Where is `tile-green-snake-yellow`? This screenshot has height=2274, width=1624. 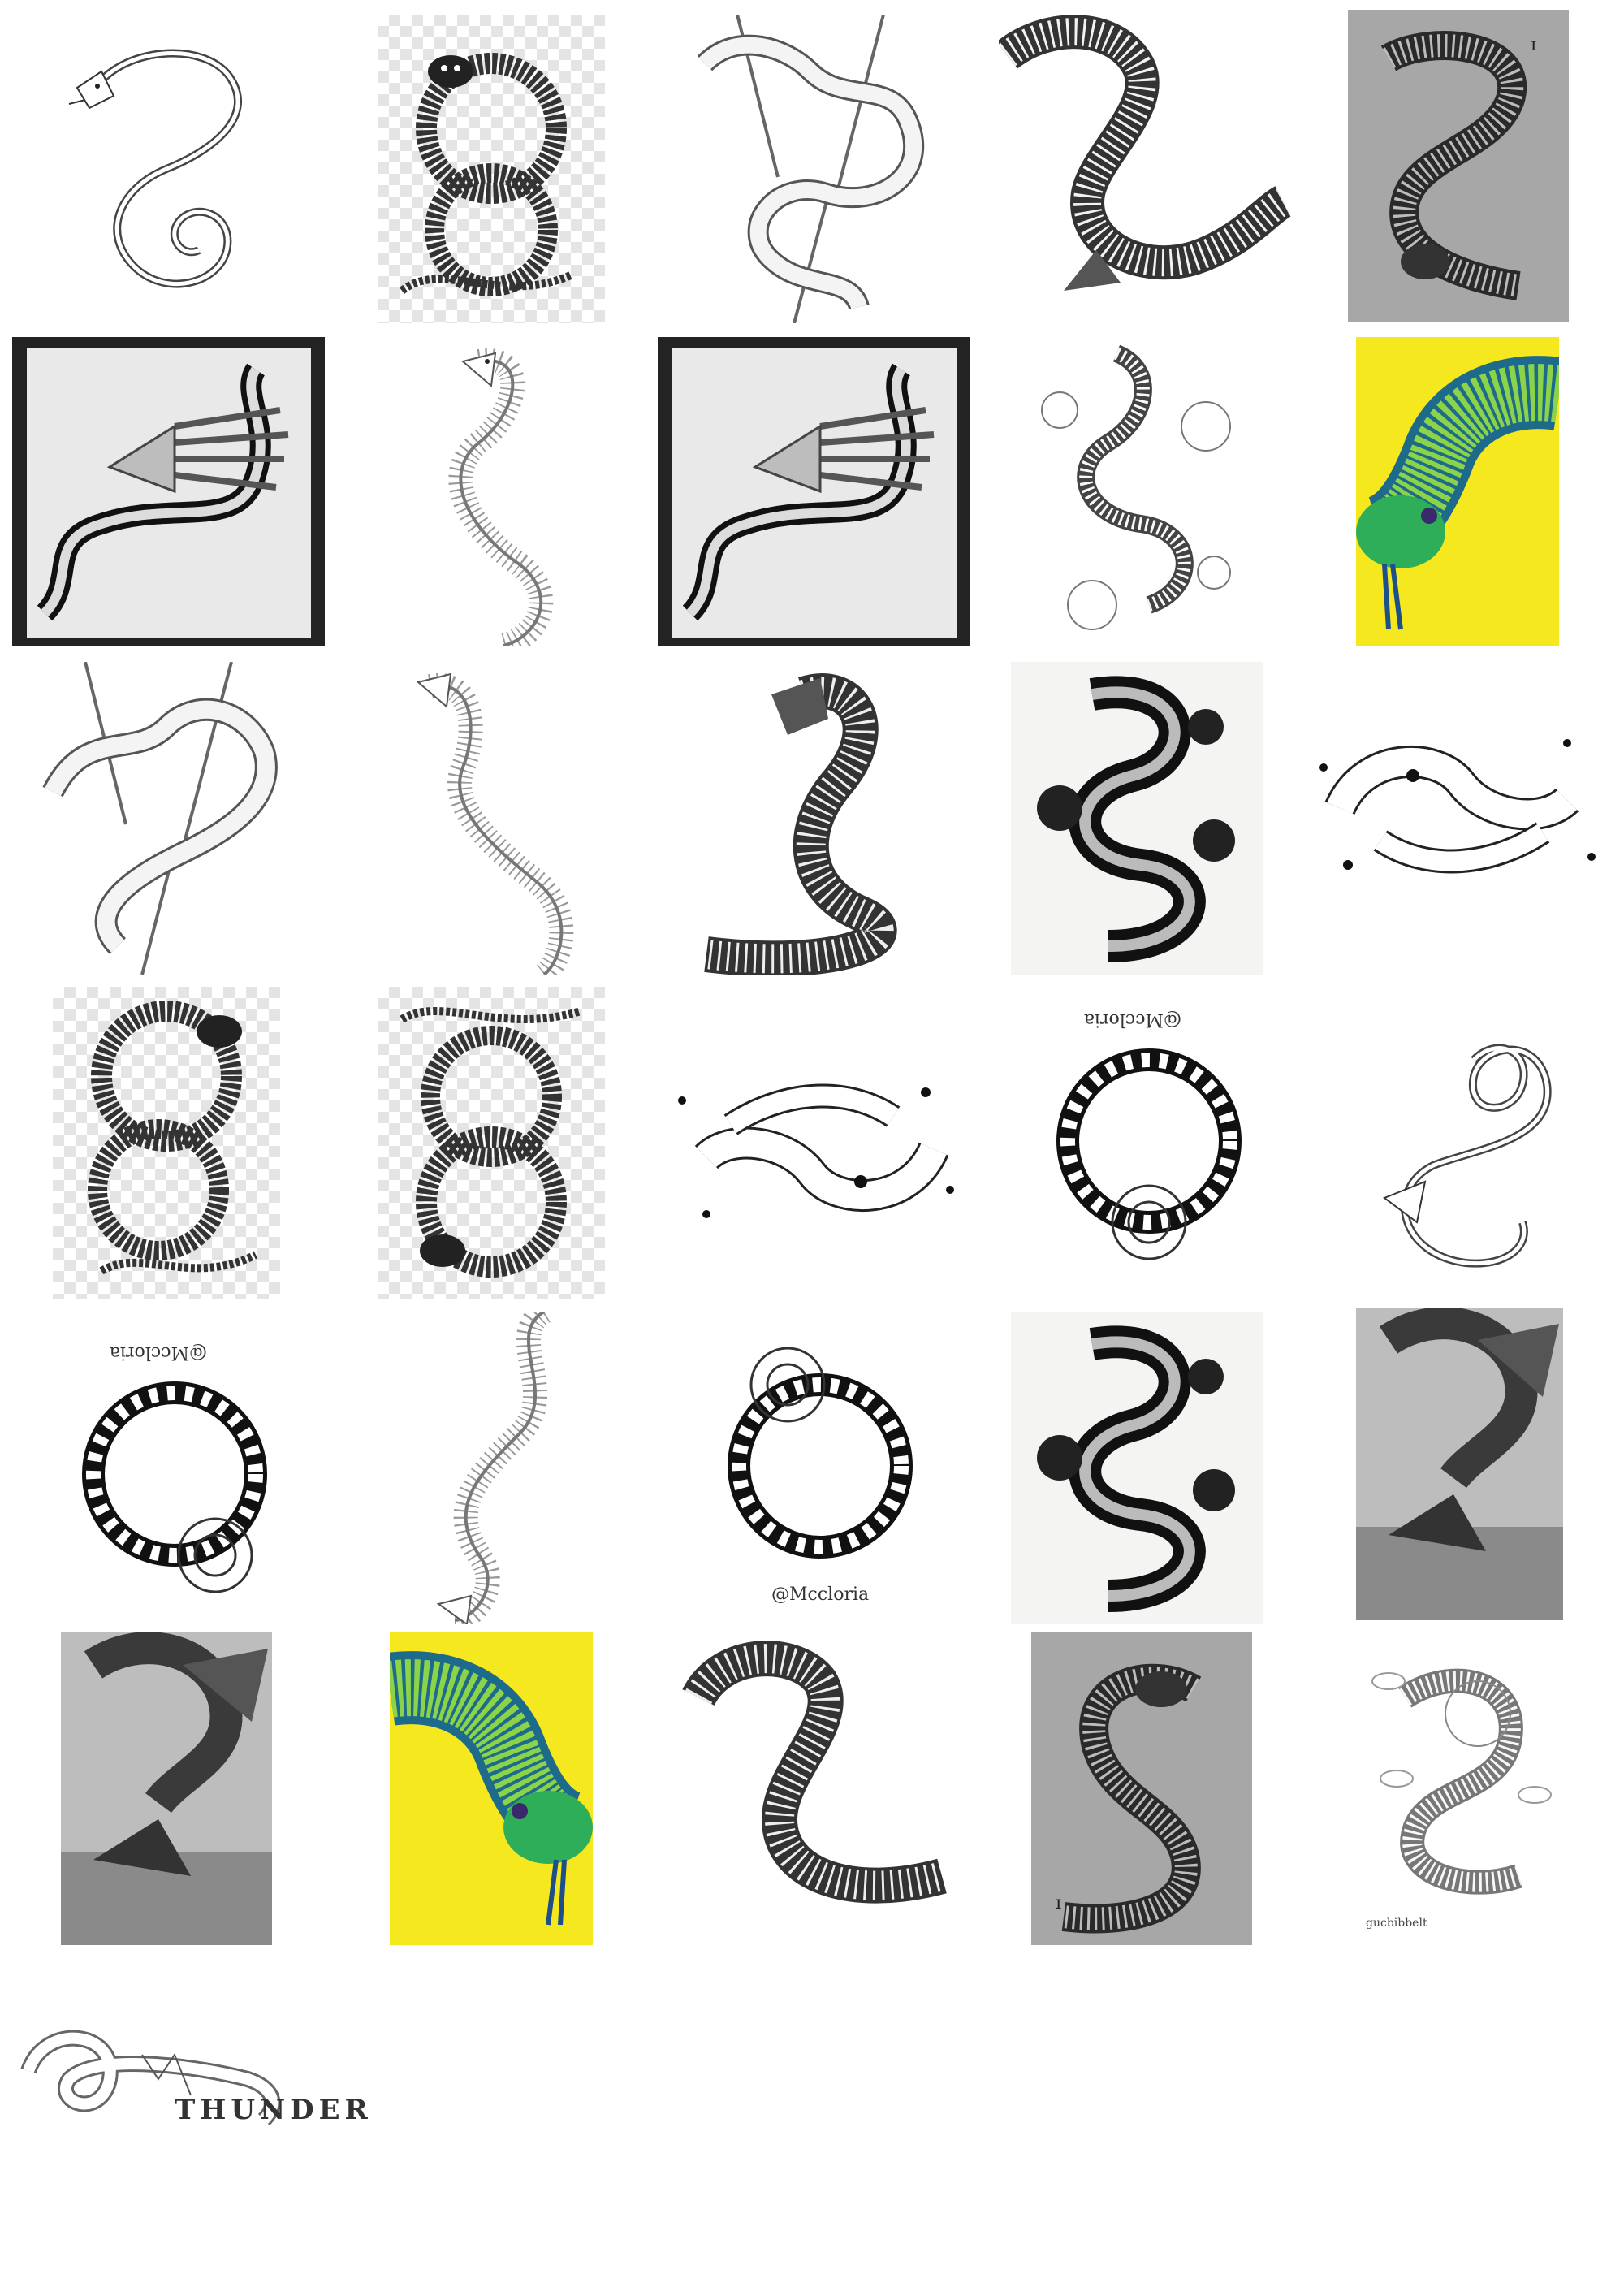 tile-green-snake-yellow is located at coordinates (1458, 492).